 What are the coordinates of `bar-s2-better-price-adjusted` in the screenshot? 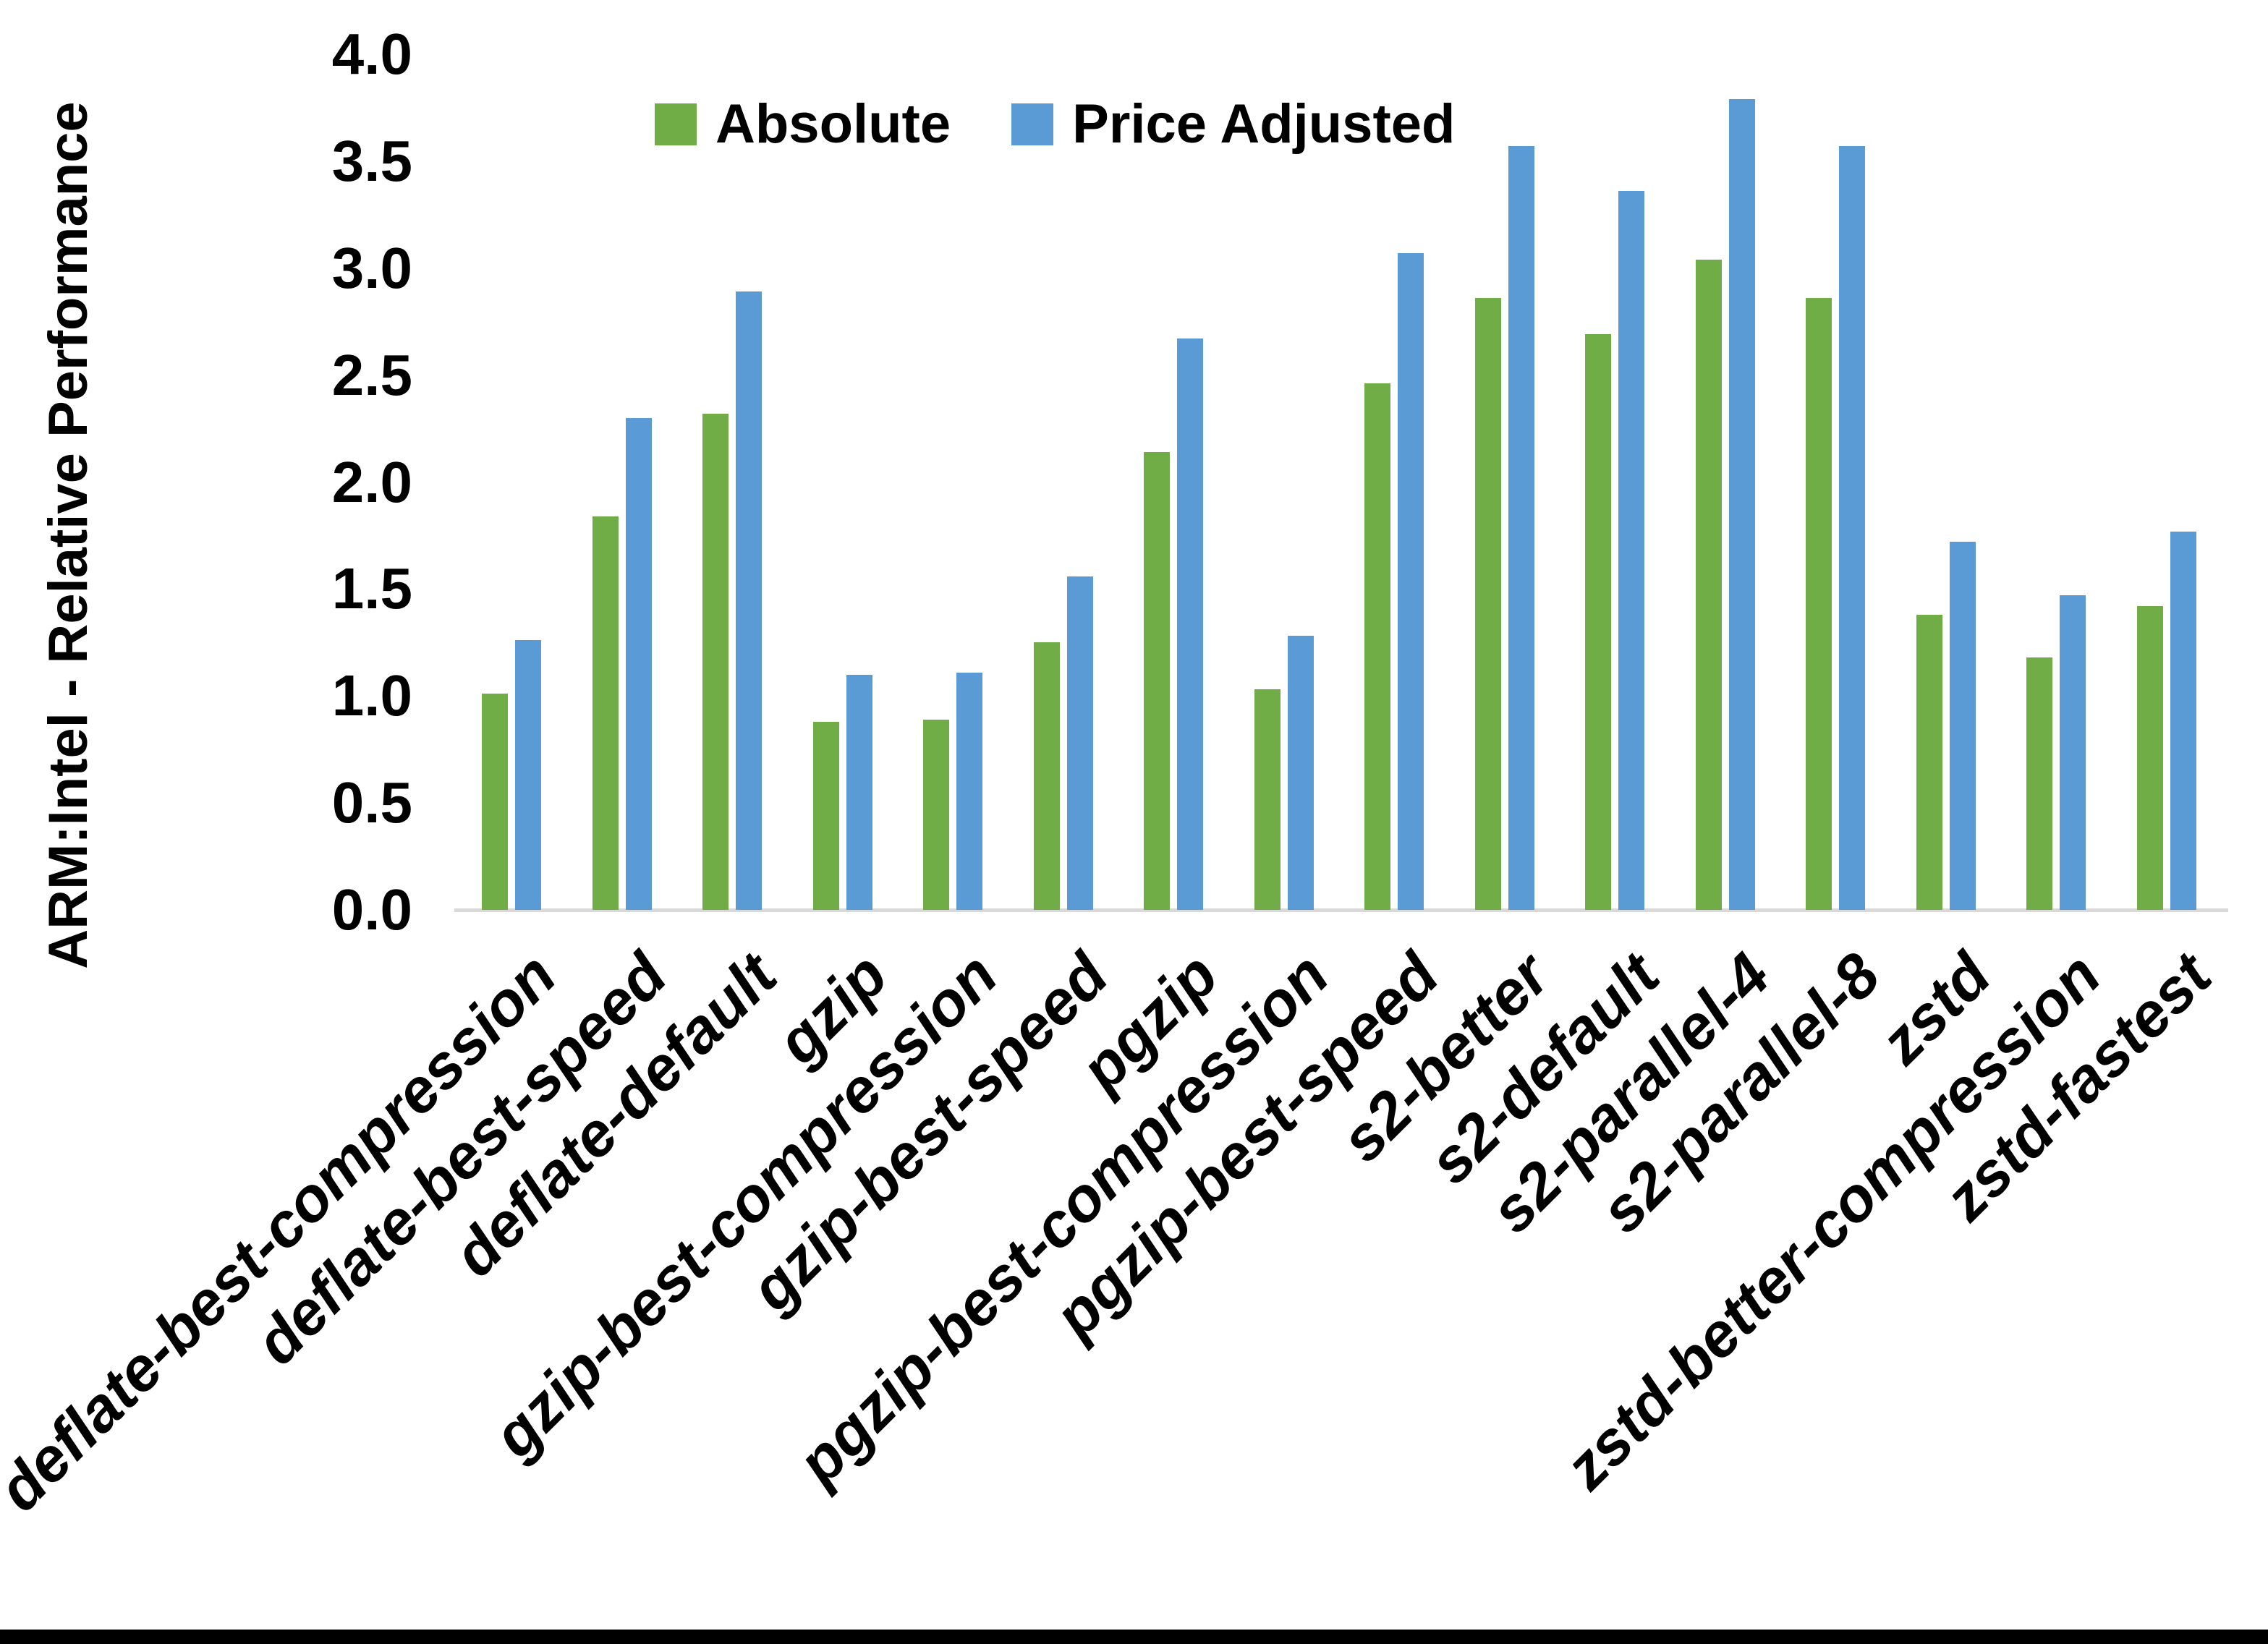 It's located at (1521, 528).